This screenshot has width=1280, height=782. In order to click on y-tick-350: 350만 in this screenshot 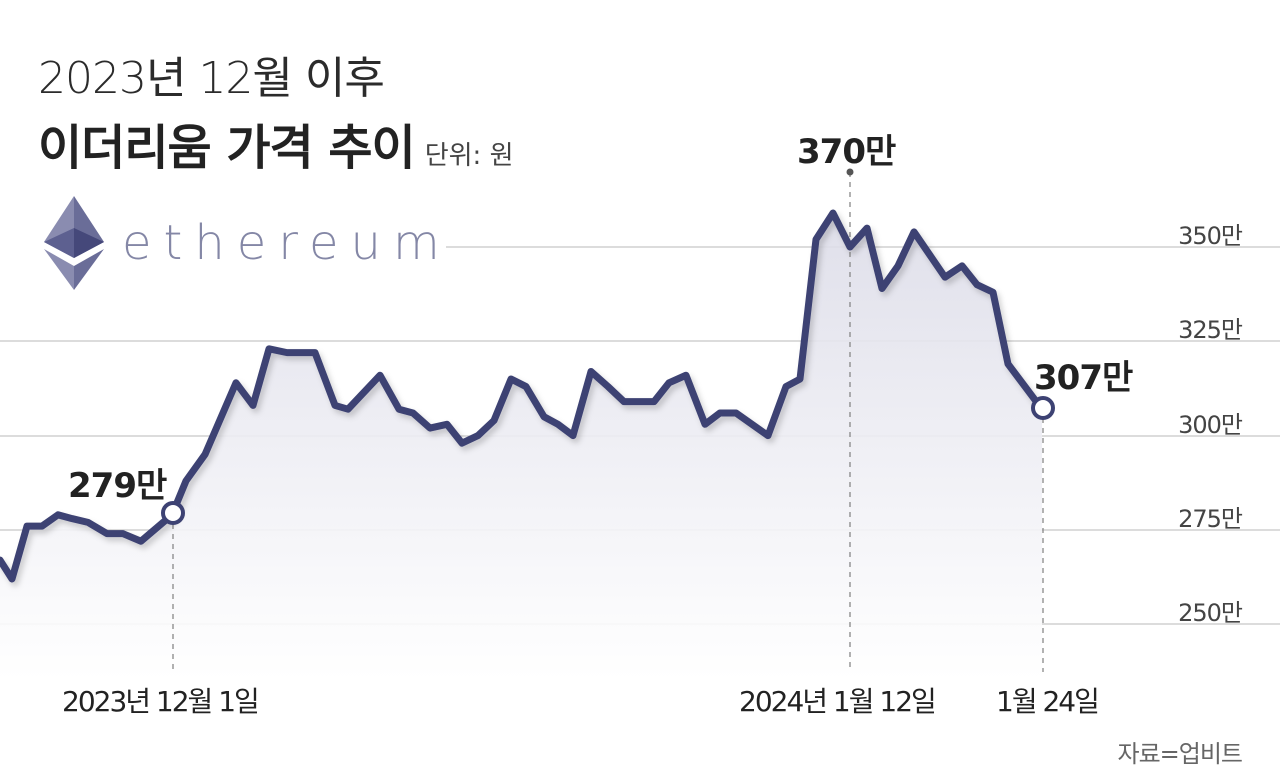, I will do `click(1210, 236)`.